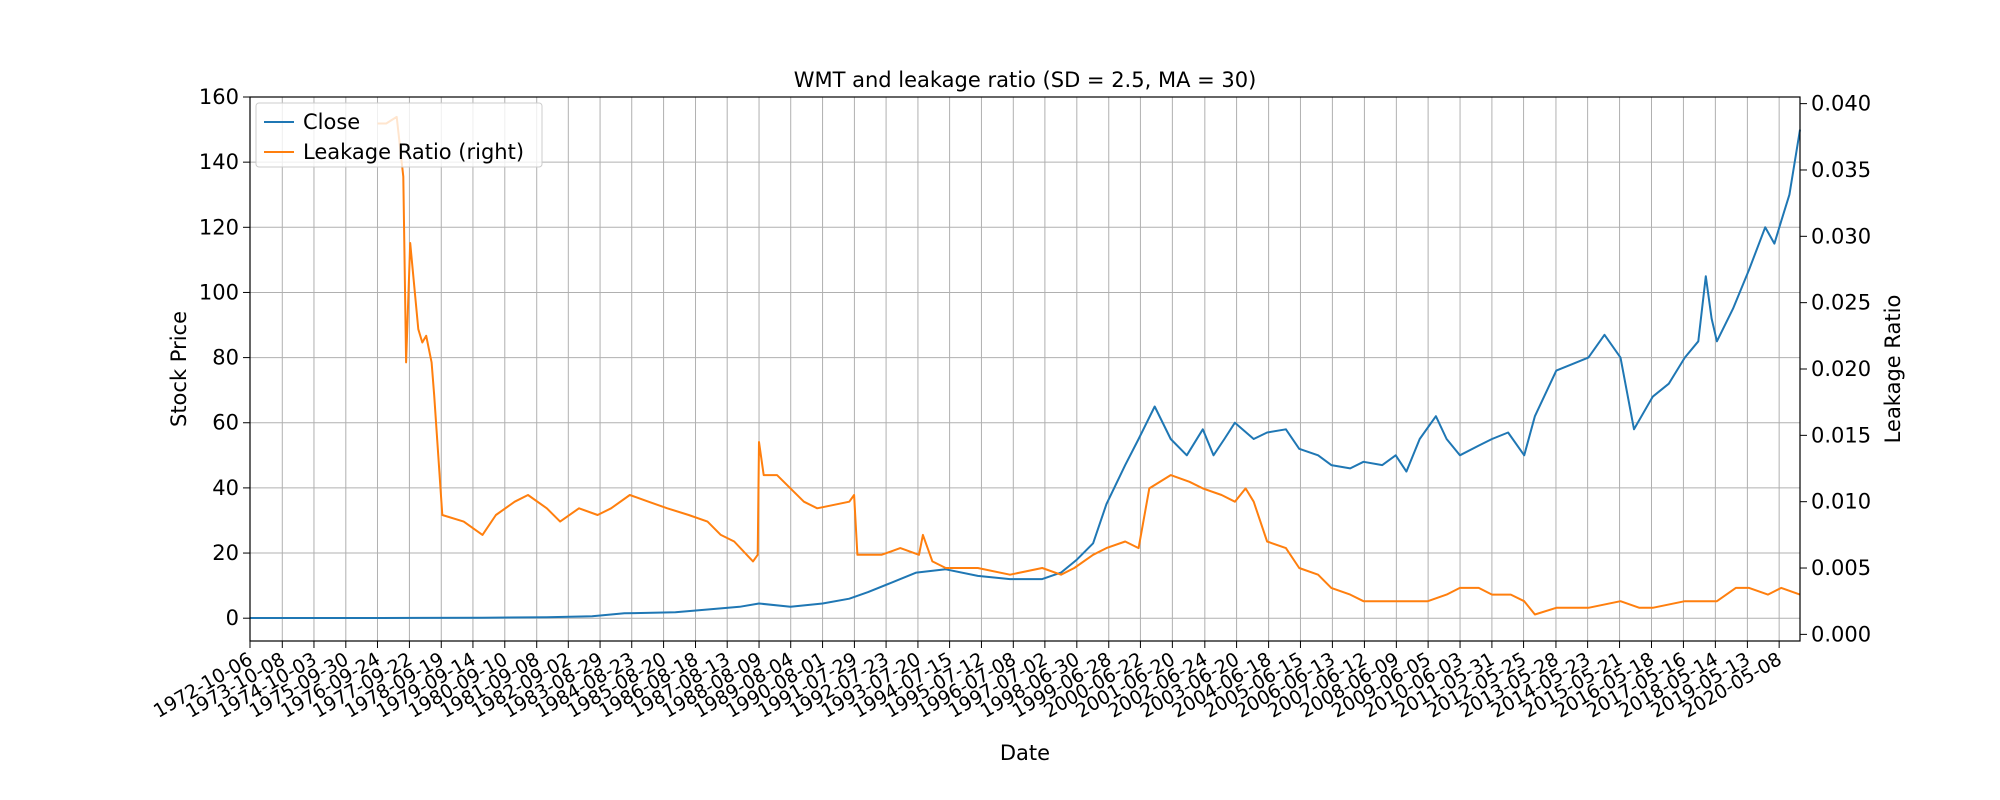 The height and width of the screenshot is (800, 2000). I want to click on legend-label-leakage: Leakage Ratio (right), so click(413, 152).